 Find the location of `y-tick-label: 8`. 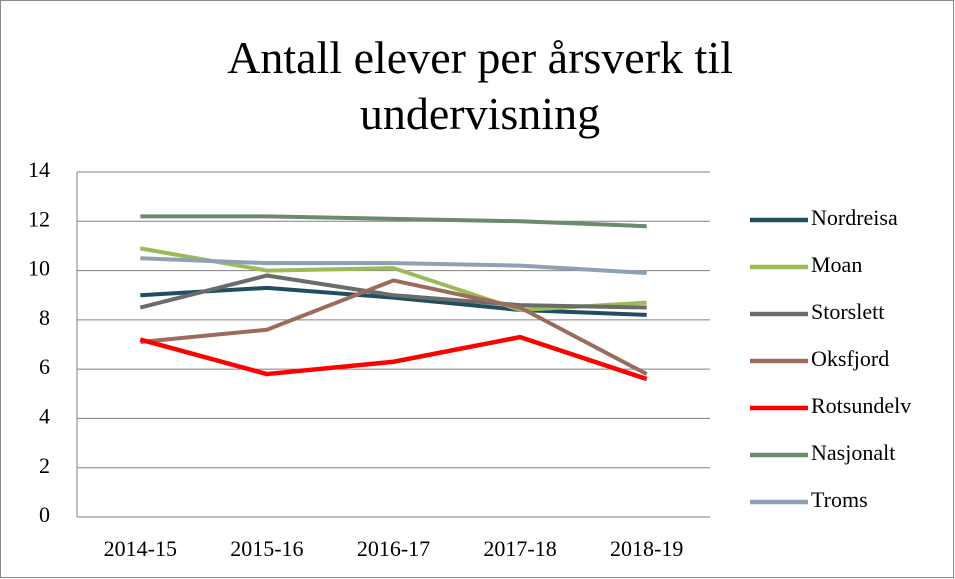

y-tick-label: 8 is located at coordinates (44, 317).